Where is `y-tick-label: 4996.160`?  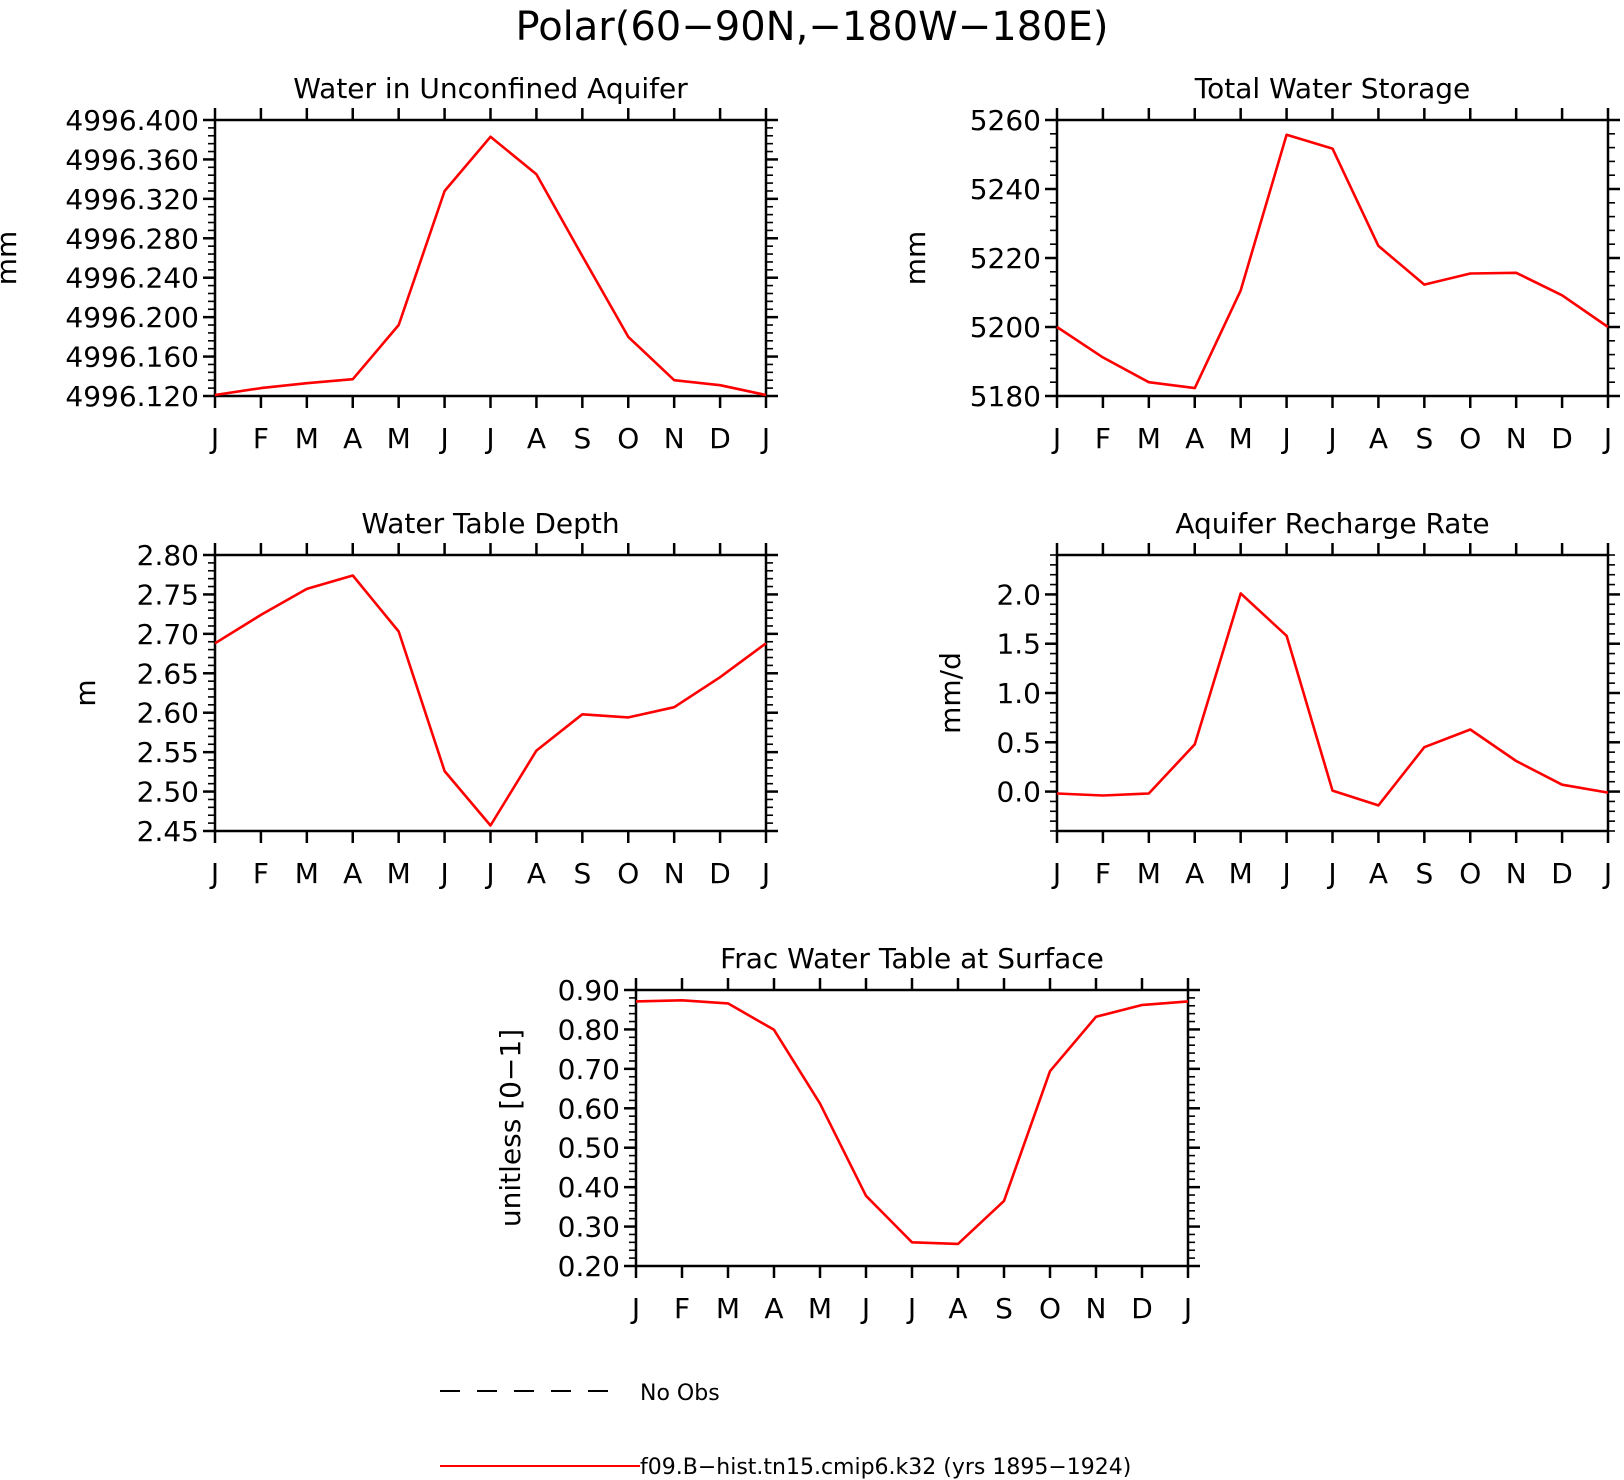 y-tick-label: 4996.160 is located at coordinates (132, 357).